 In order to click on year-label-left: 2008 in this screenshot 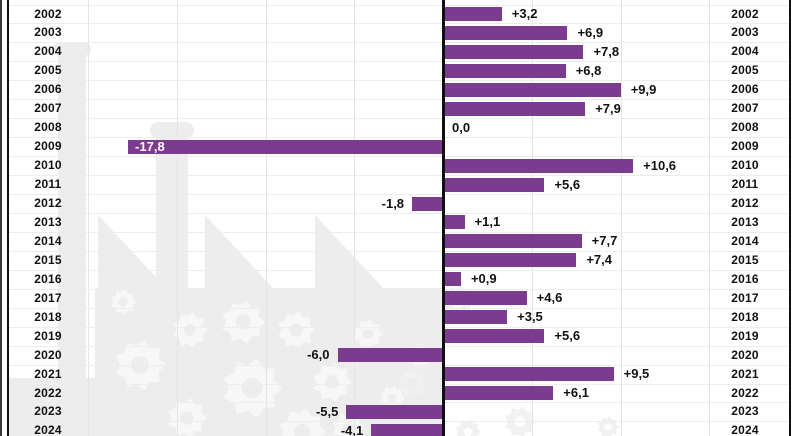, I will do `click(48, 127)`.